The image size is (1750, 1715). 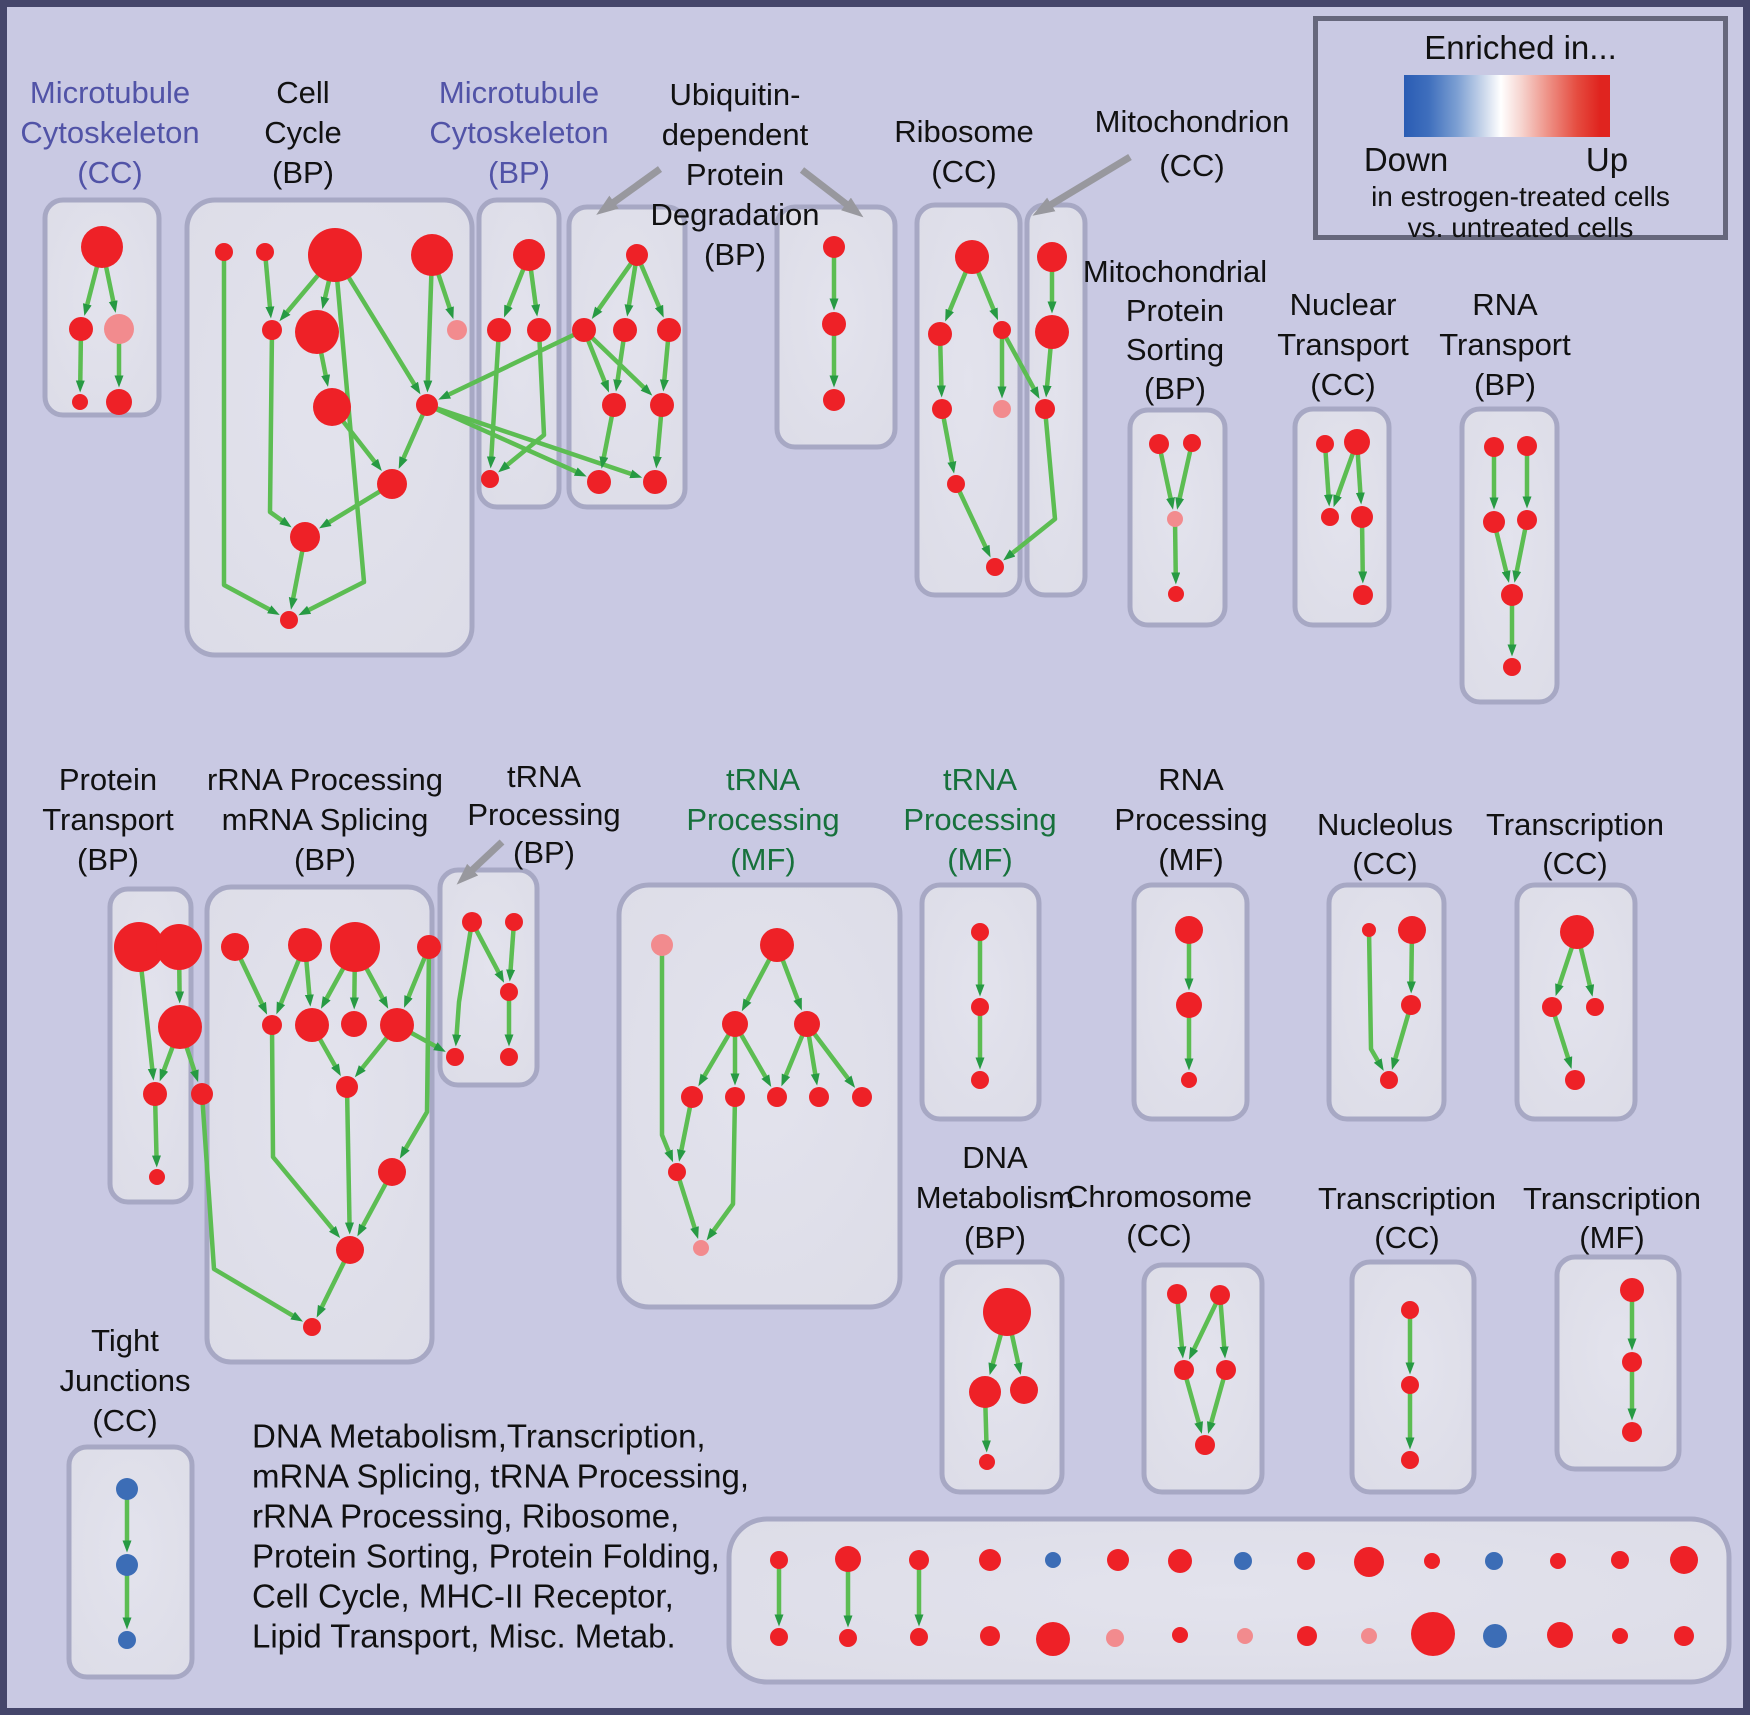 What do you see at coordinates (376, 988) in the screenshot?
I see `edge-L3-L8` at bounding box center [376, 988].